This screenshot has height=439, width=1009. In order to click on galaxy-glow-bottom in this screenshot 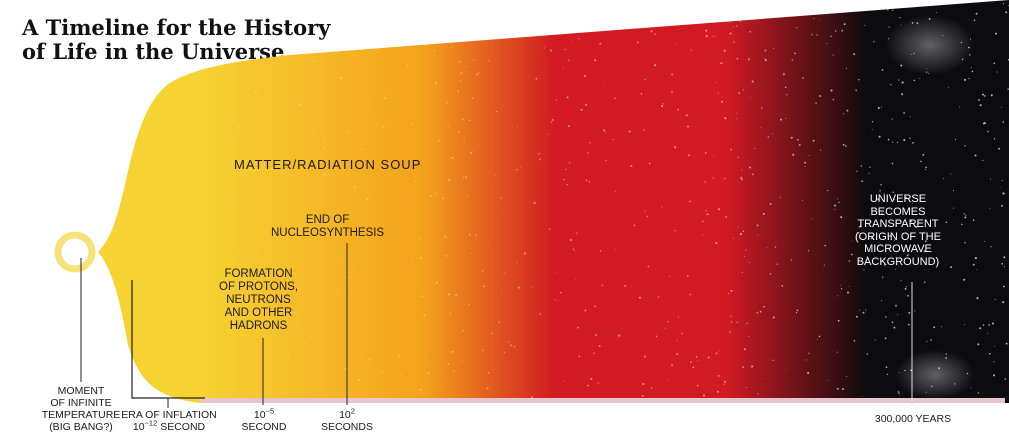, I will do `click(935, 375)`.